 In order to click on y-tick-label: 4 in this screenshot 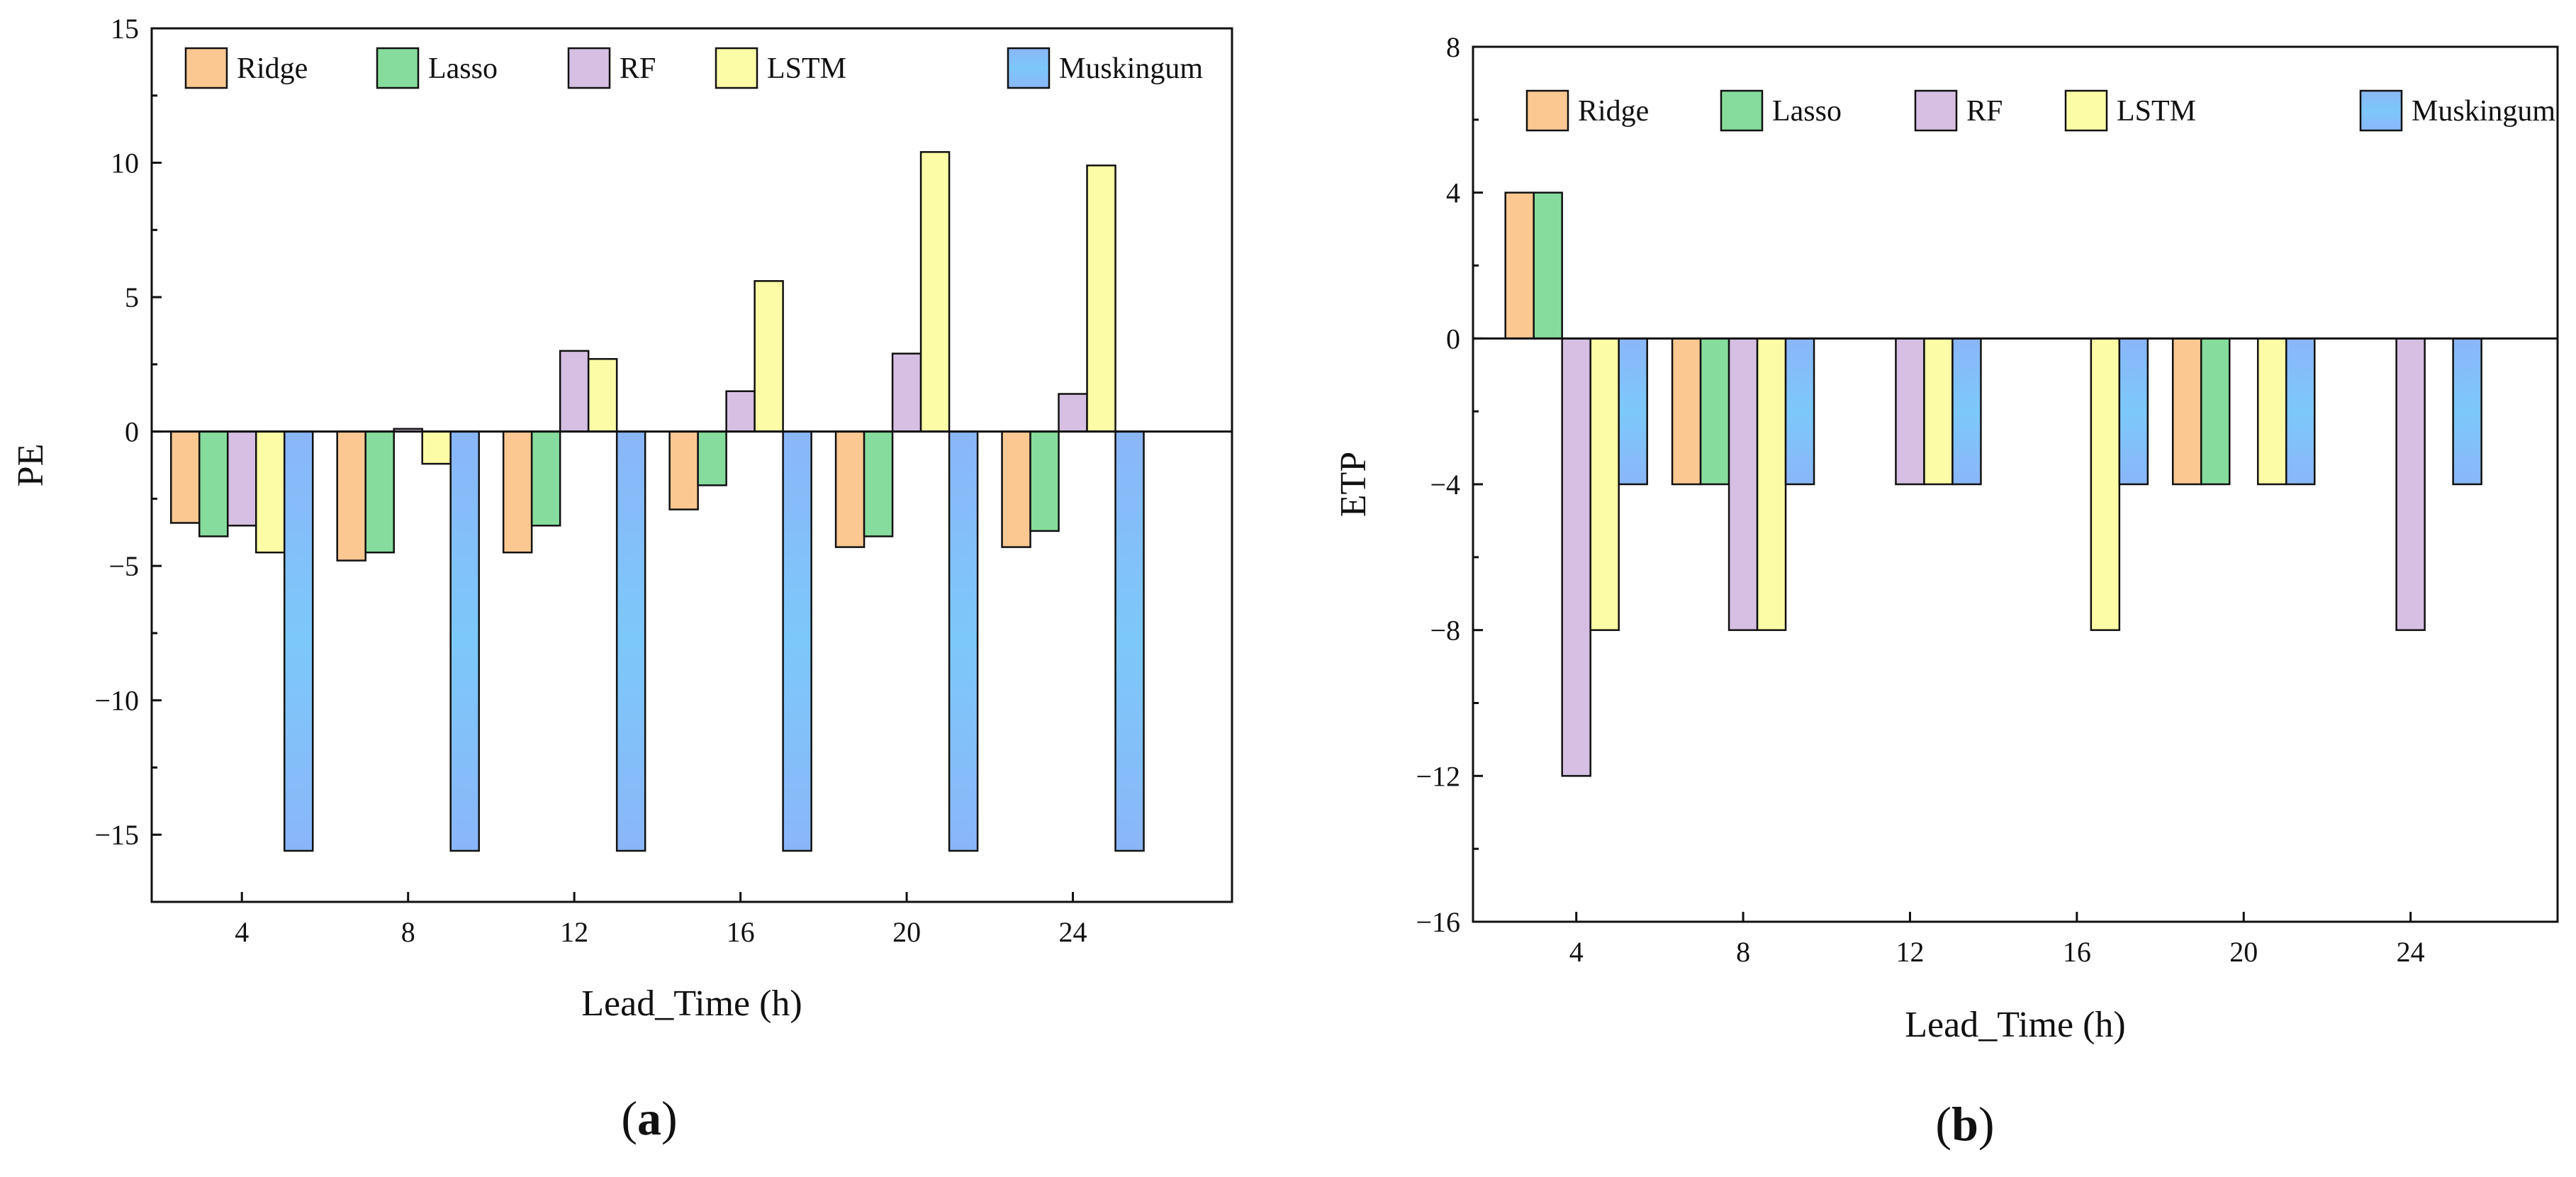, I will do `click(1453, 193)`.